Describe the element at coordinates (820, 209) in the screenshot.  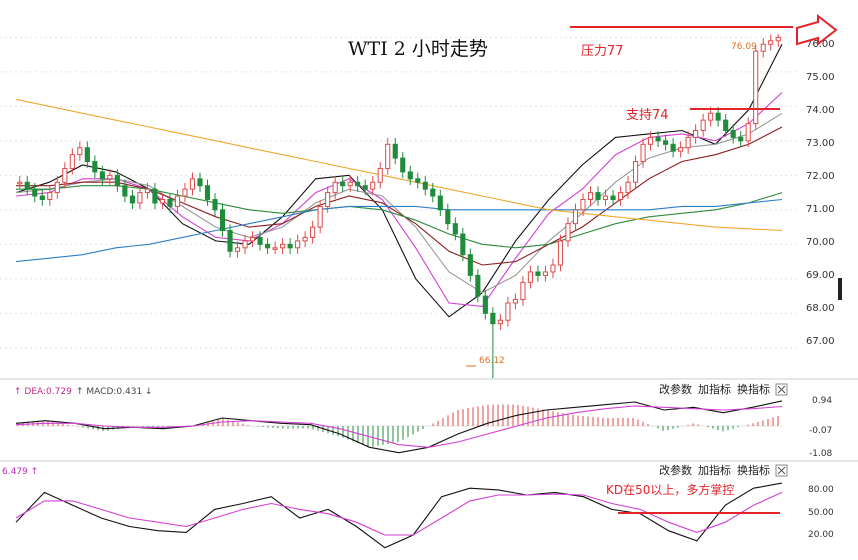
I see `price-tick: 71.00` at that location.